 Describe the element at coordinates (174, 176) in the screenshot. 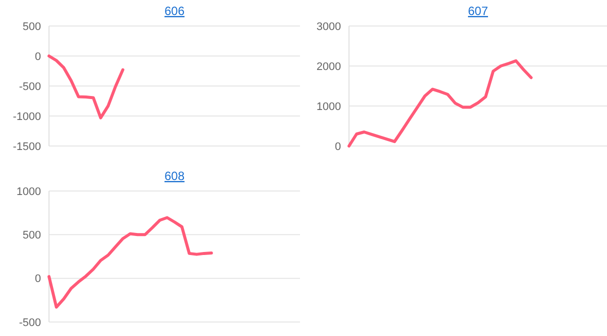

I see `chart-title: 608` at that location.